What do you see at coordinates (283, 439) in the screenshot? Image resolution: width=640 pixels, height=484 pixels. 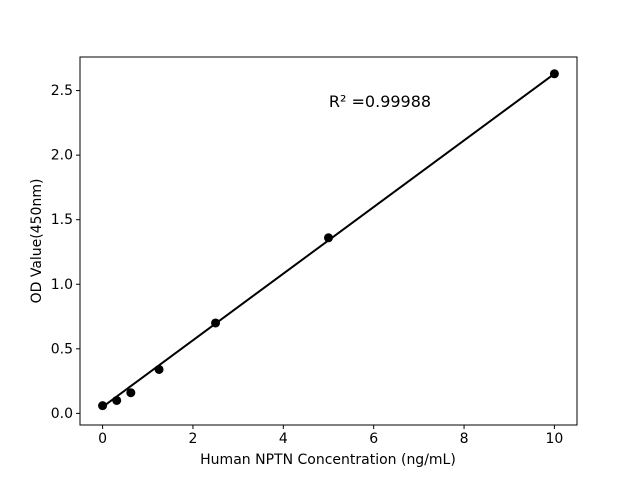 I see `x-tick-label: 4` at bounding box center [283, 439].